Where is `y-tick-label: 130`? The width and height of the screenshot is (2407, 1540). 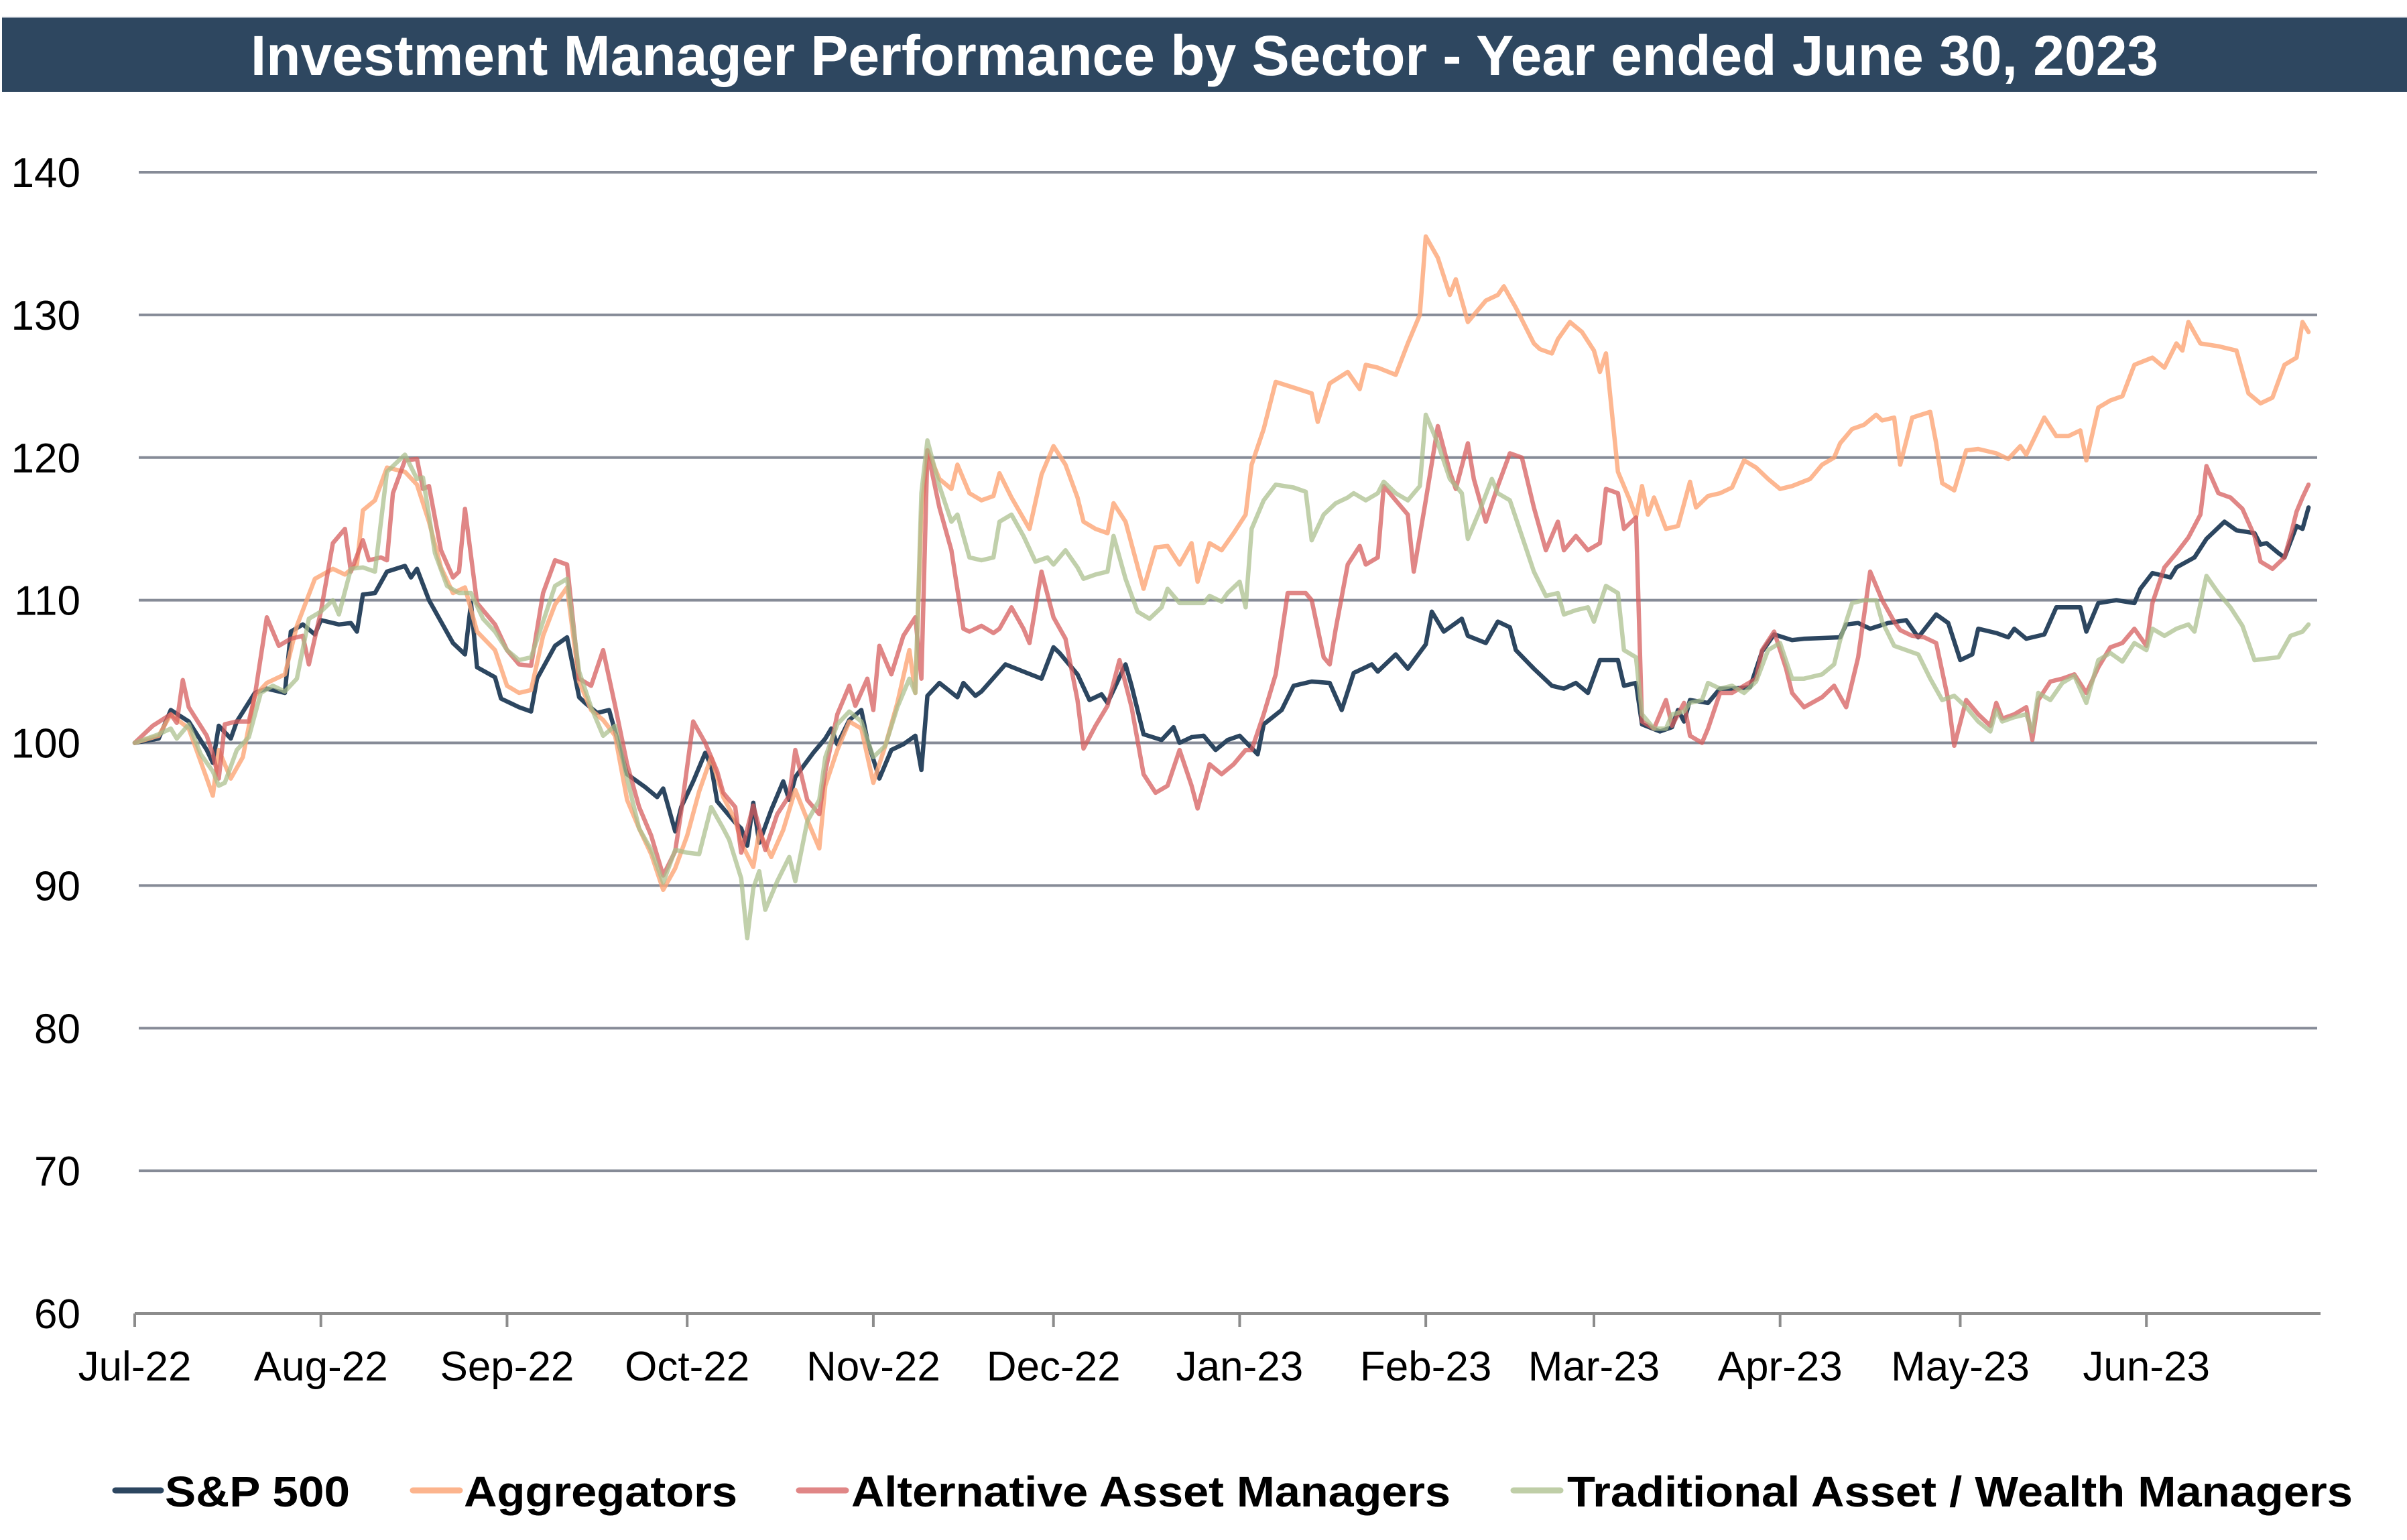
y-tick-label: 130 is located at coordinates (45, 316).